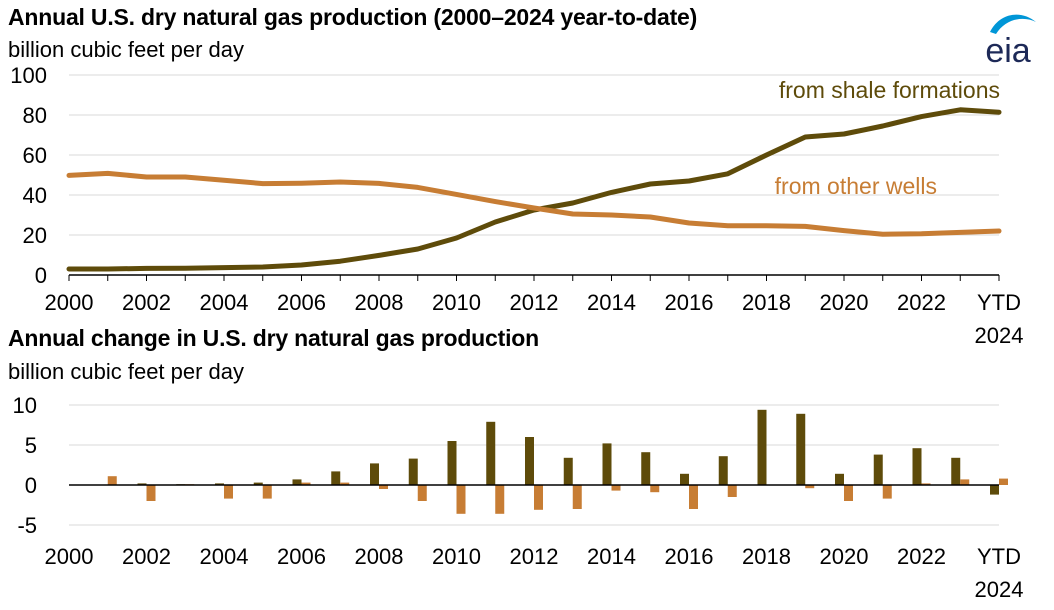 The width and height of the screenshot is (1054, 610). Describe the element at coordinates (844, 556) in the screenshot. I see `bottom-x-tick-label: 2020` at that location.